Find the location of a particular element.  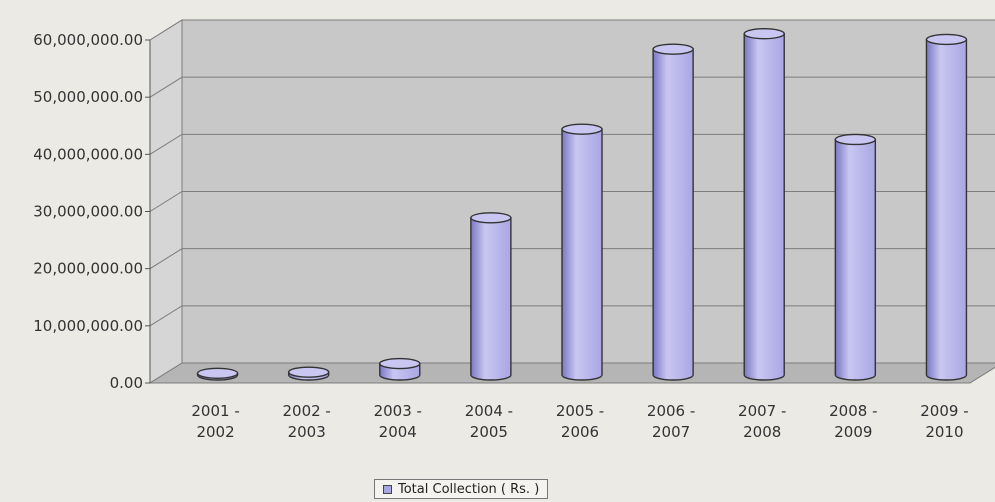

legend-label: Total Collection ( Rs. ) is located at coordinates (469, 489).